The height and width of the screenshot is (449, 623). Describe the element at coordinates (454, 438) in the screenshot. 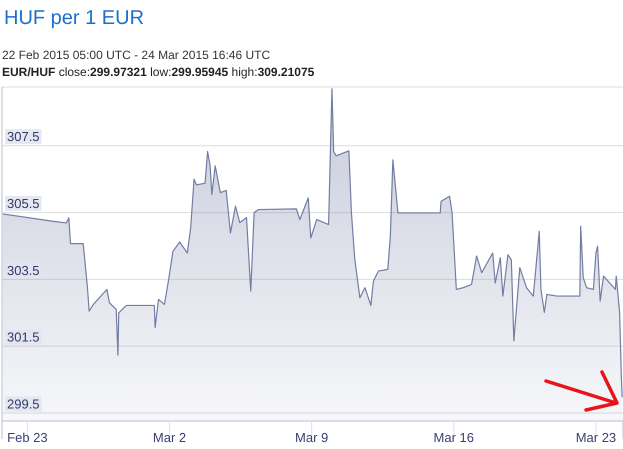

I see `x-tick-label: Mar 16` at that location.